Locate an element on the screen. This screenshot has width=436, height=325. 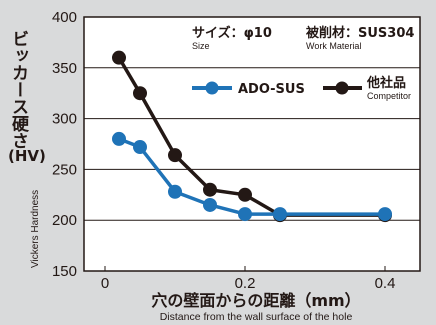
material-annotation: 被削材：SUS304 is located at coordinates (359, 33).